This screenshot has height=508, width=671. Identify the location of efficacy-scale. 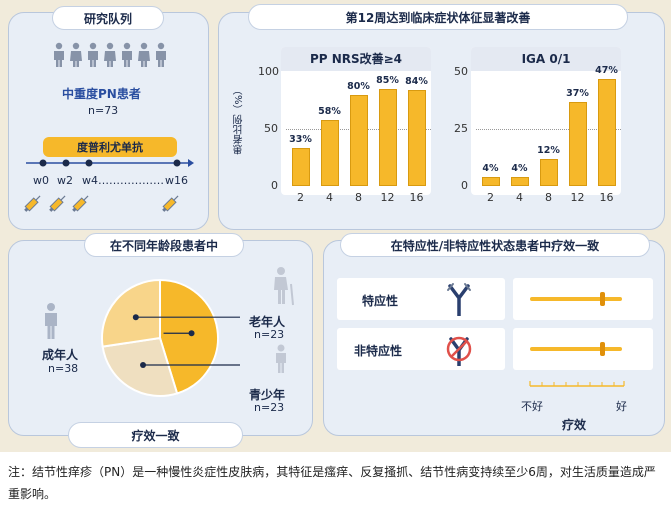
(577, 384).